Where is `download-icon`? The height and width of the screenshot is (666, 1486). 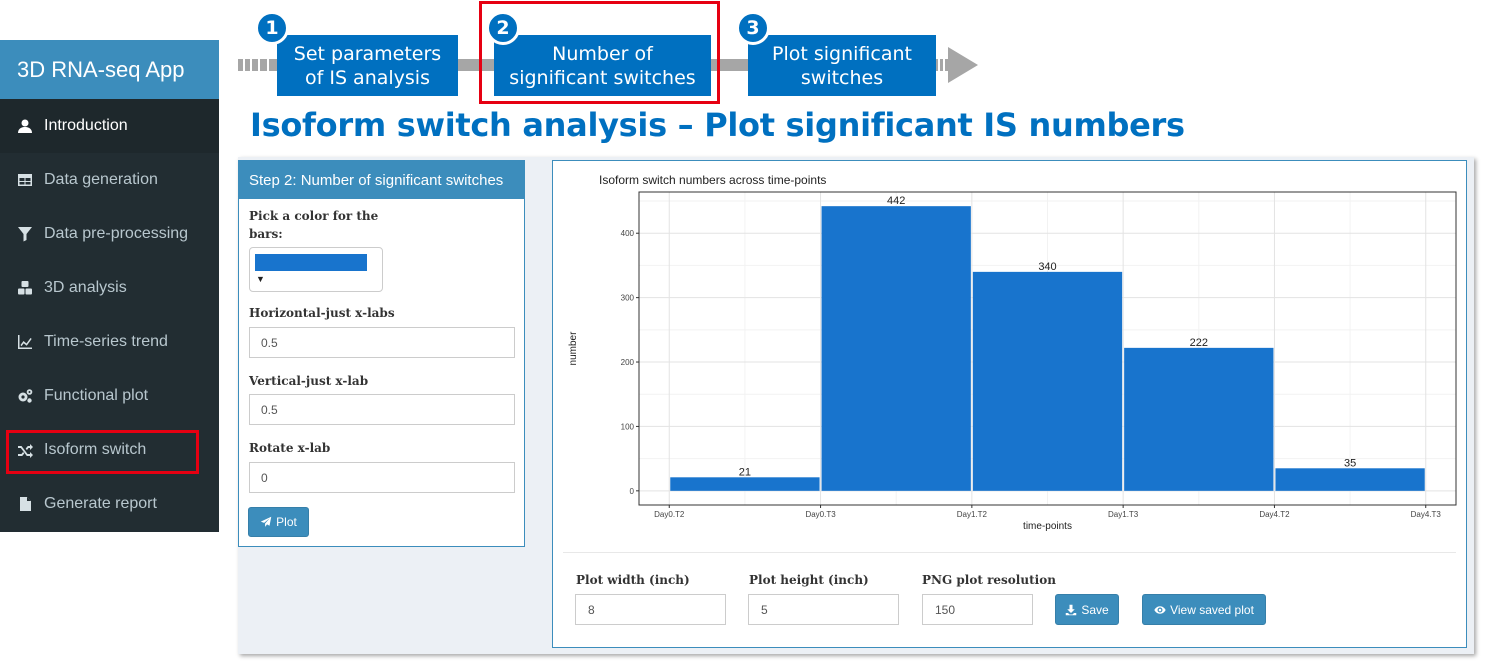 download-icon is located at coordinates (1071, 609).